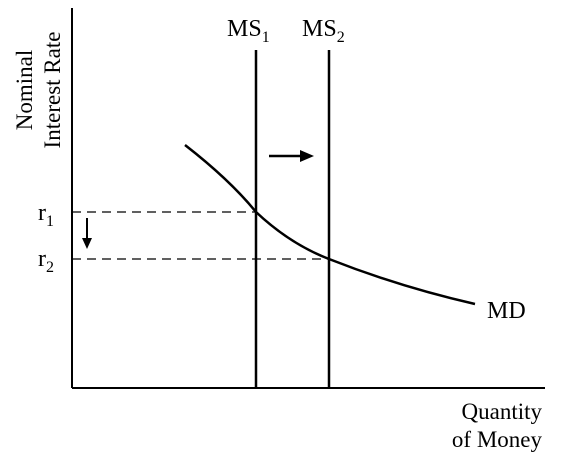  I want to click on r1-label: r1, so click(46, 215).